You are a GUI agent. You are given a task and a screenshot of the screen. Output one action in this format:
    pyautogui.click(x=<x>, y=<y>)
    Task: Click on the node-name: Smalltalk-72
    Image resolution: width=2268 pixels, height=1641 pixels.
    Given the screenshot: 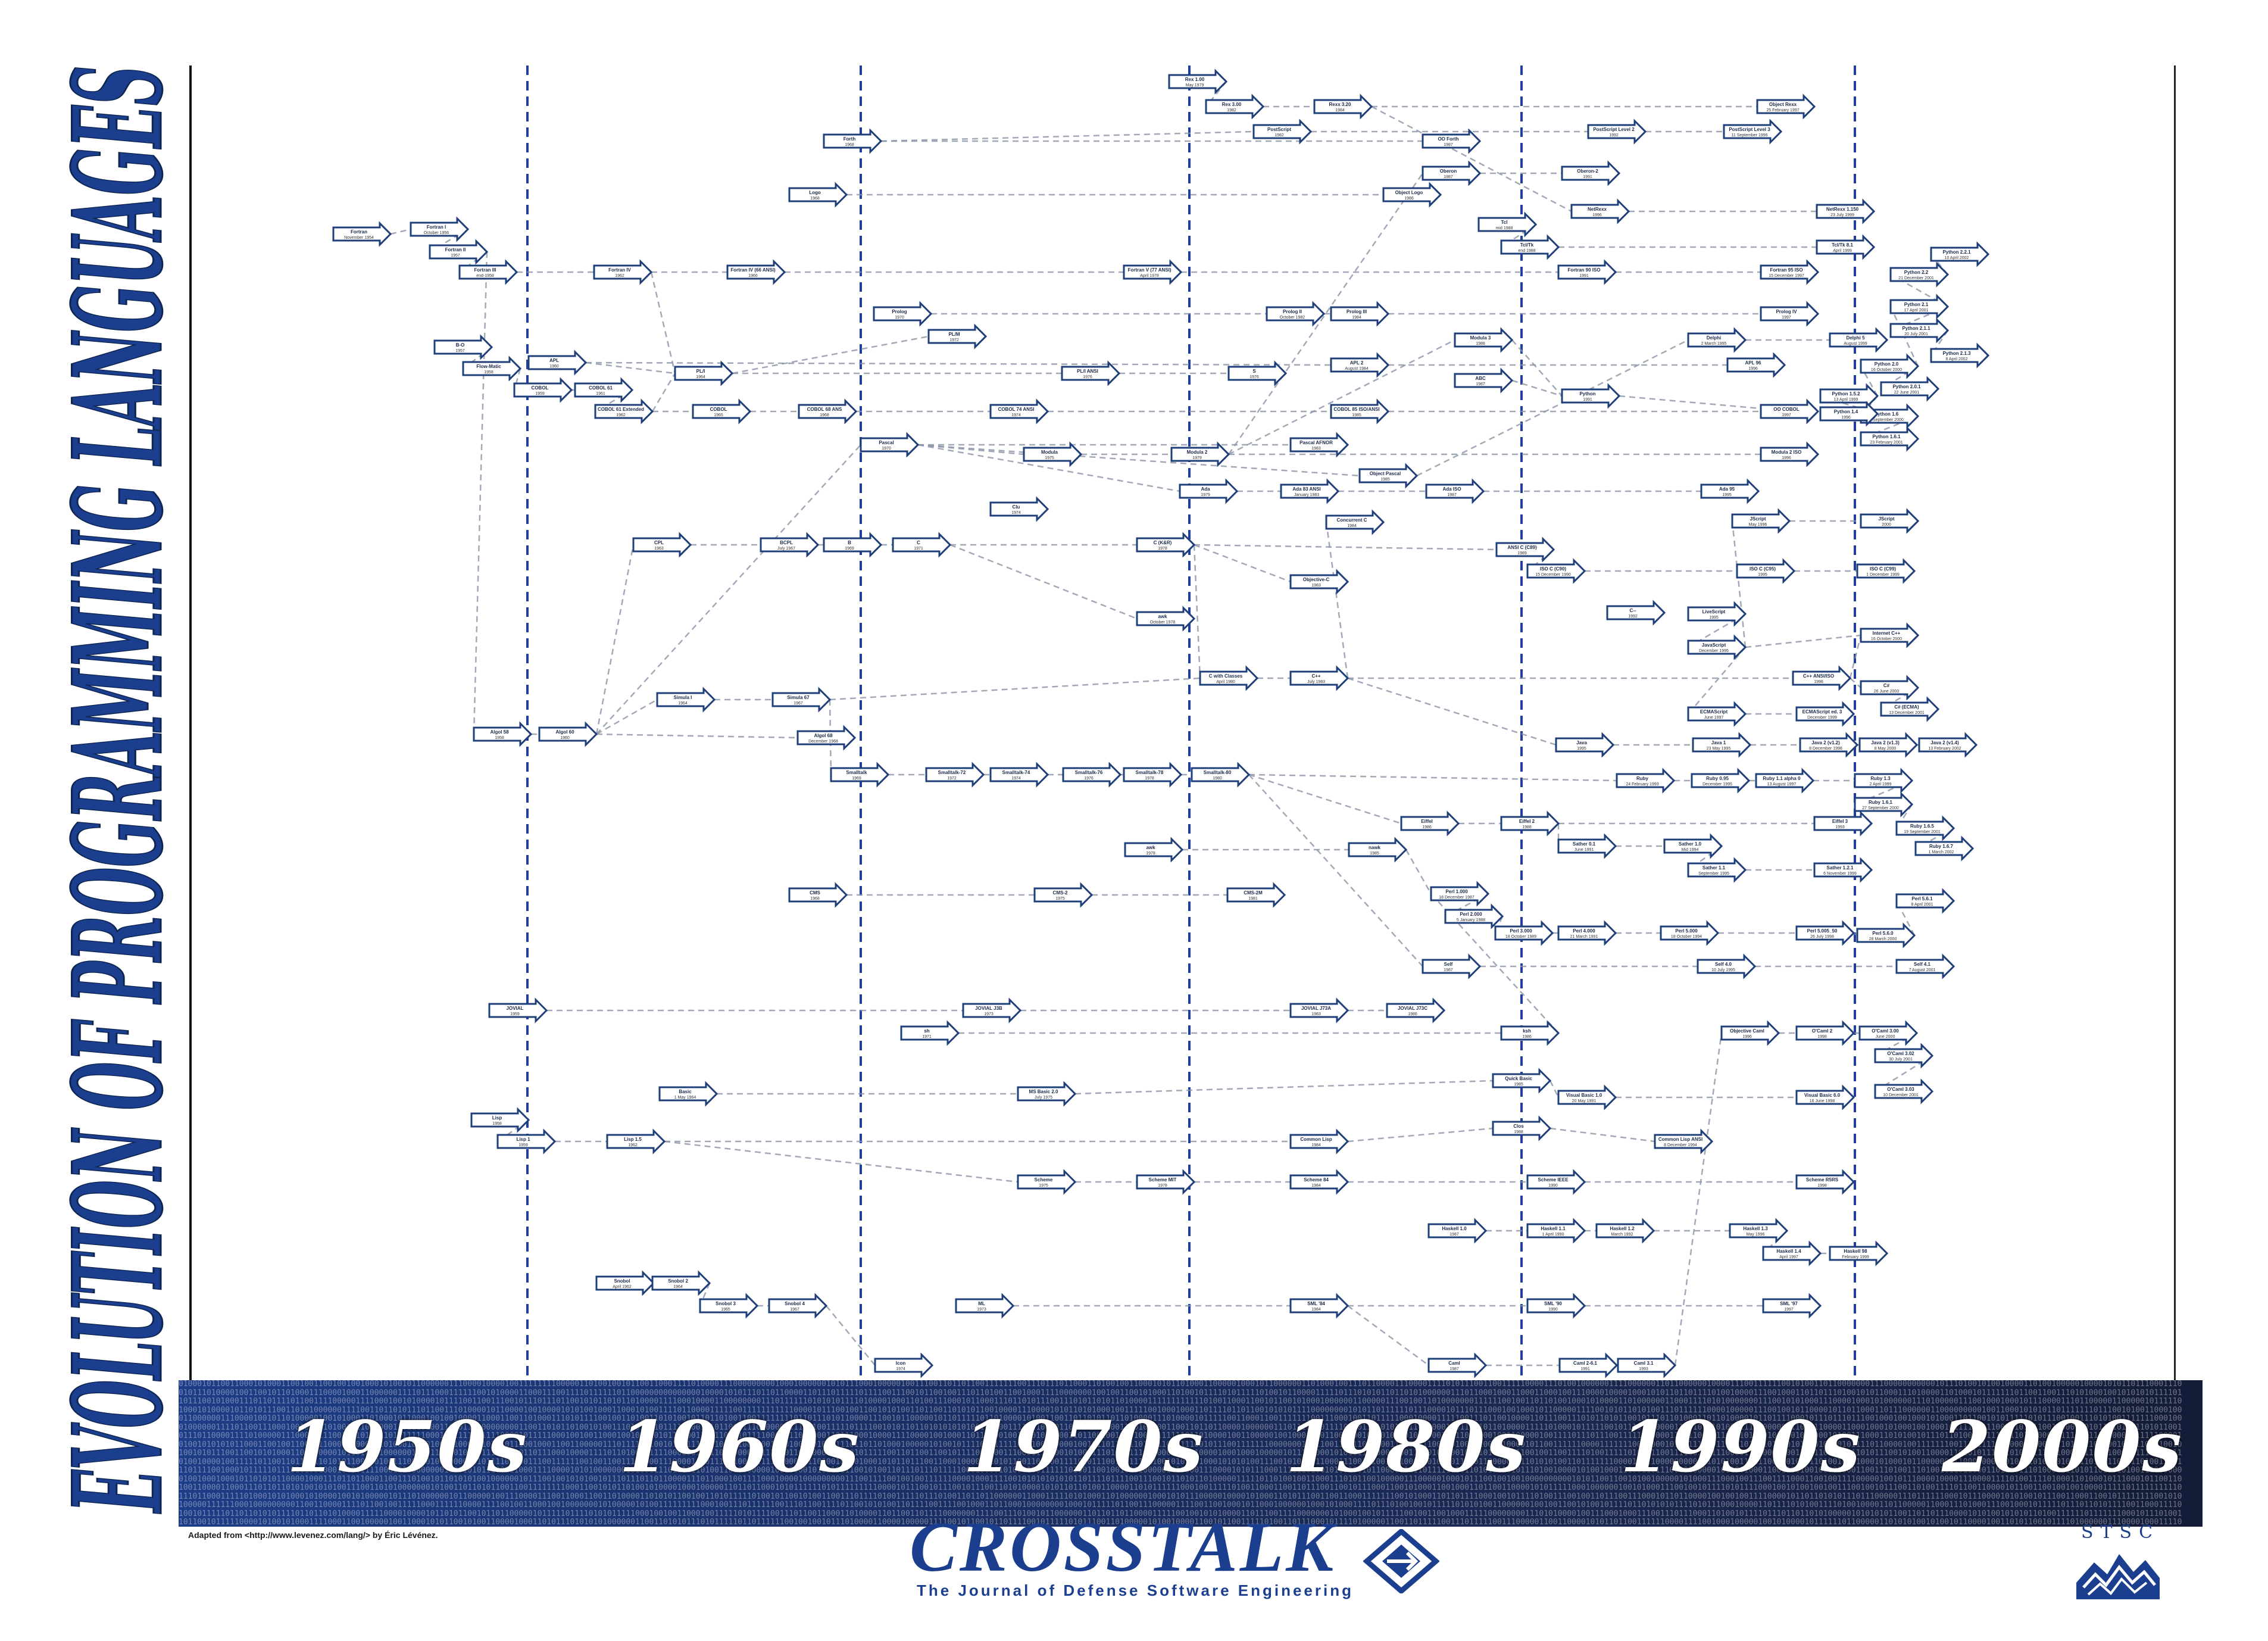 What is the action you would take?
    pyautogui.click(x=952, y=772)
    